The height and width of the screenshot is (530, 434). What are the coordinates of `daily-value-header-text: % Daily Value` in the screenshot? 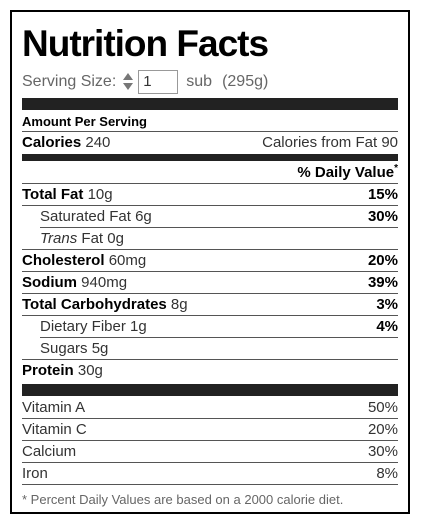 It's located at (346, 172).